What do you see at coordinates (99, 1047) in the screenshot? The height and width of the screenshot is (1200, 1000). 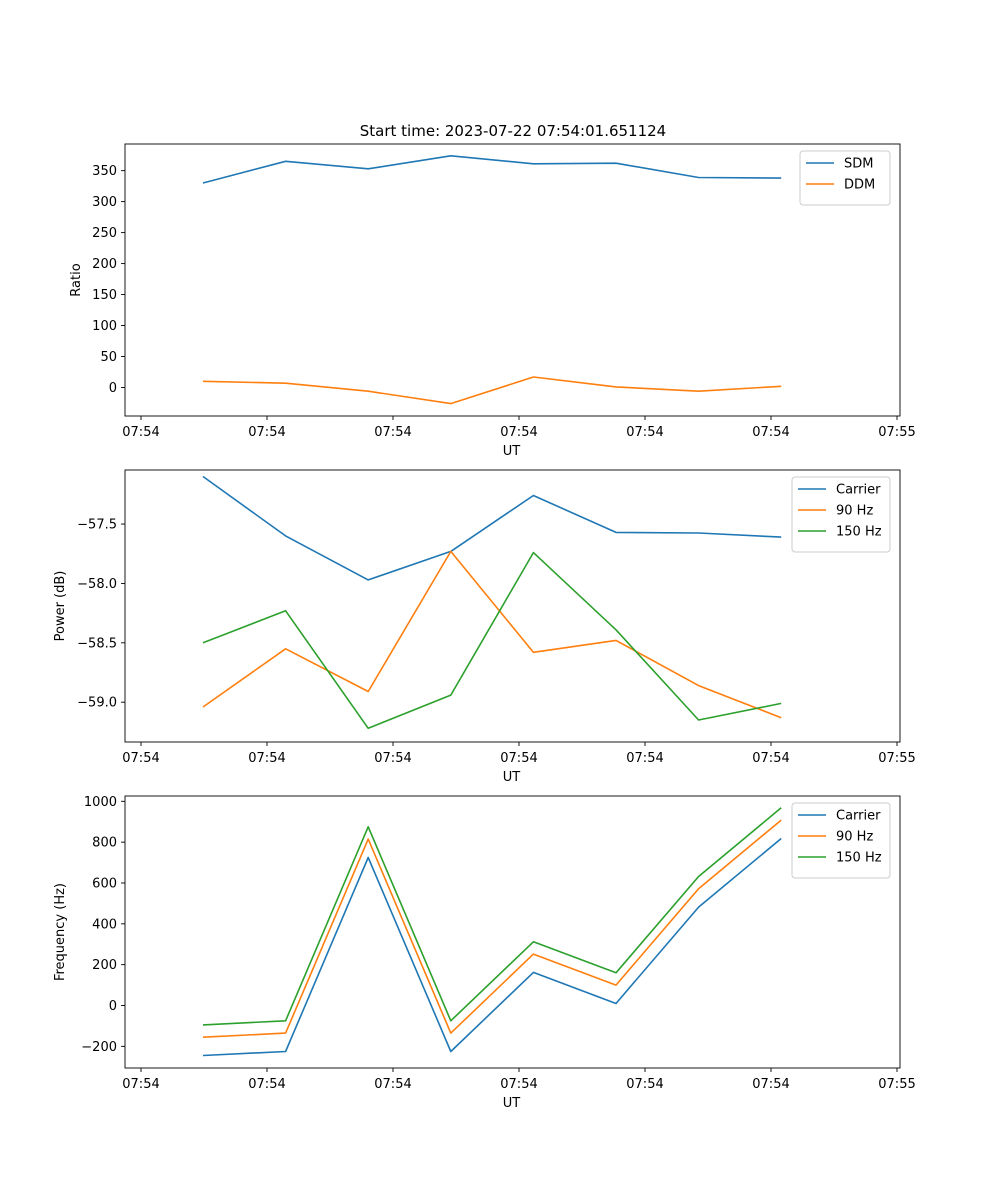 I see `y-tick-label: −200` at bounding box center [99, 1047].